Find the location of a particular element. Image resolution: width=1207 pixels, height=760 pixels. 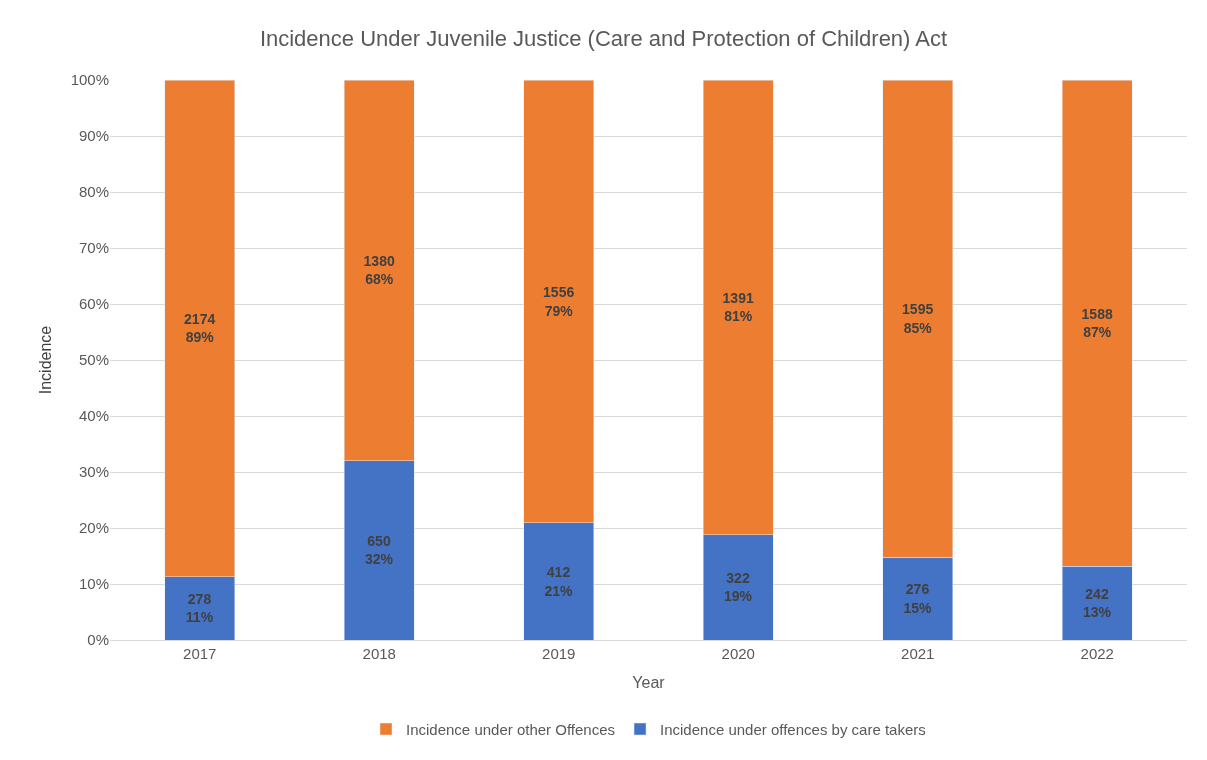

y-tick-label: 100% is located at coordinates (89, 80).